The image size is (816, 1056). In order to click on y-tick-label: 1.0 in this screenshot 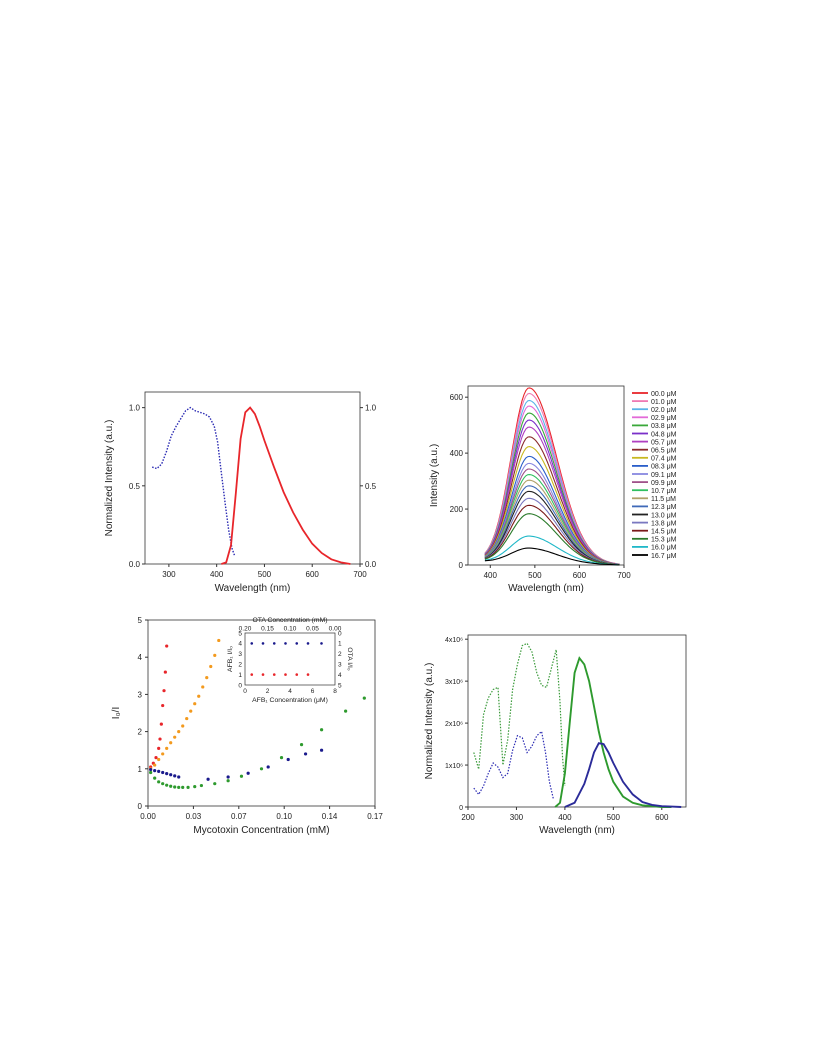, I will do `click(135, 408)`.